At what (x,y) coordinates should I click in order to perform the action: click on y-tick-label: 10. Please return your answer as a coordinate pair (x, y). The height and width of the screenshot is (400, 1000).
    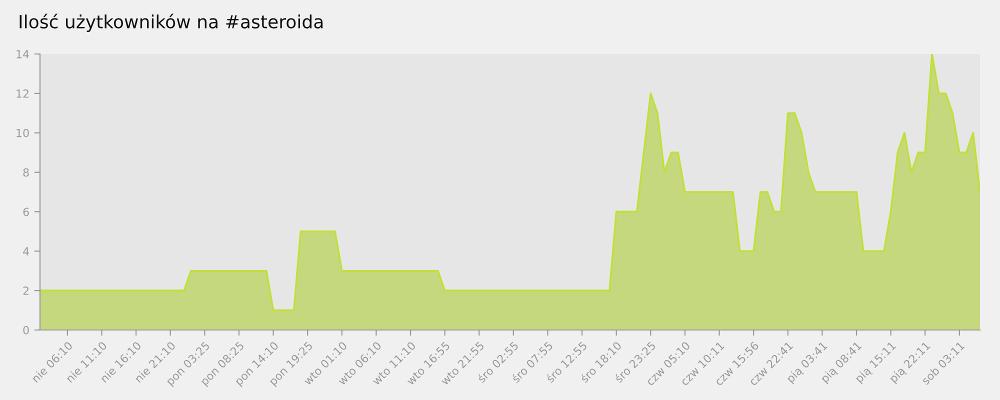
    Looking at the image, I should click on (22, 133).